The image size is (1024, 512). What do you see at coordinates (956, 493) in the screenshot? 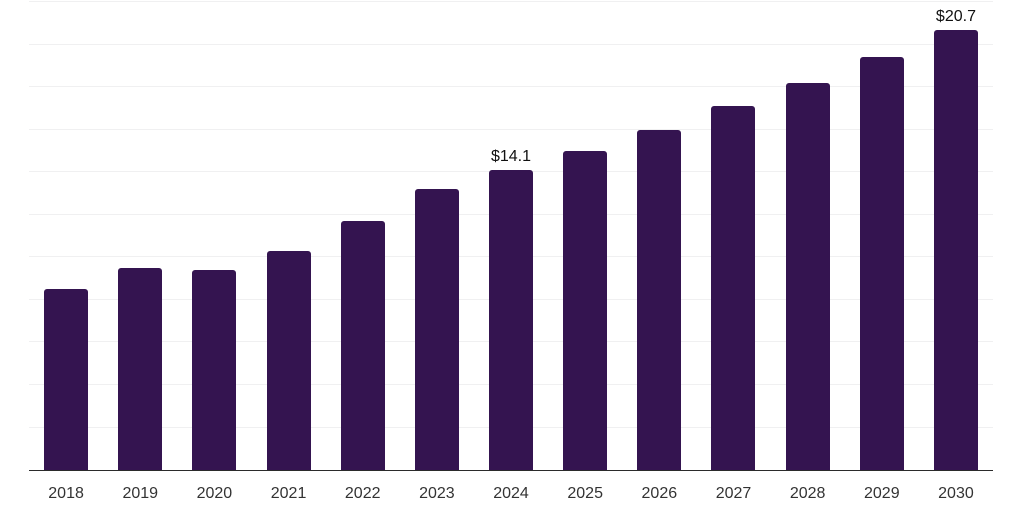
I see `x-axis-label: 2030` at bounding box center [956, 493].